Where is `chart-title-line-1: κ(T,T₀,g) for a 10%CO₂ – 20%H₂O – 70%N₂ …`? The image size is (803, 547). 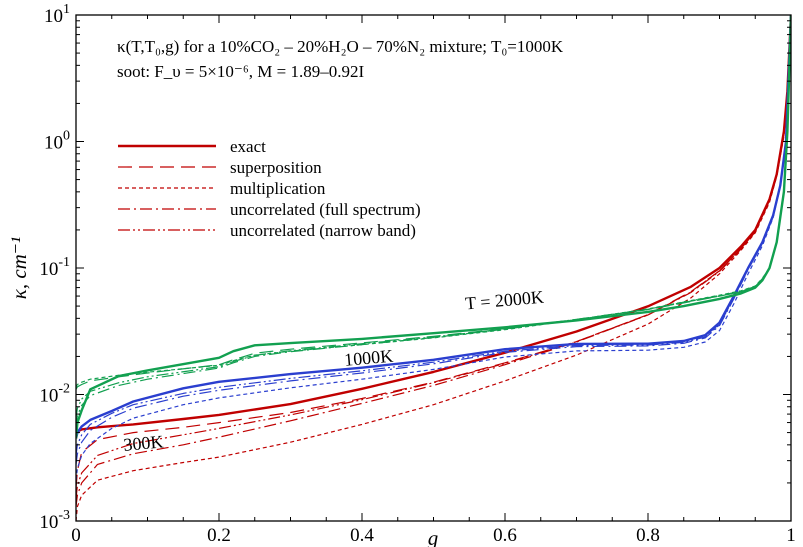 chart-title-line-1: κ(T,T₀,g) for a 10%CO₂ – 20%H₂O – 70%N₂ … is located at coordinates (340, 46).